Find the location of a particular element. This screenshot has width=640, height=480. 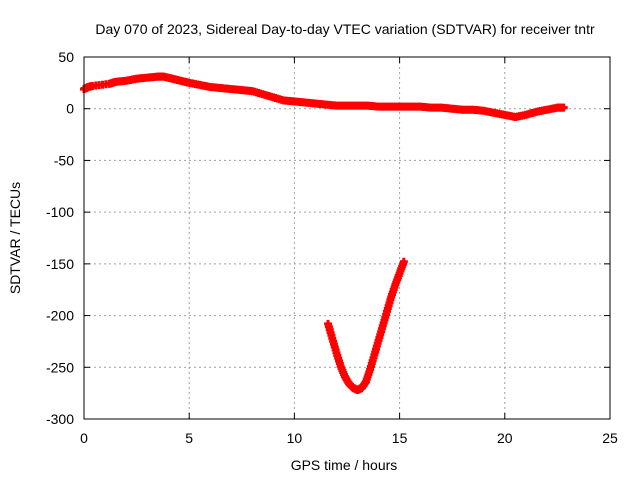

x-tick-label: 0 is located at coordinates (84, 438).